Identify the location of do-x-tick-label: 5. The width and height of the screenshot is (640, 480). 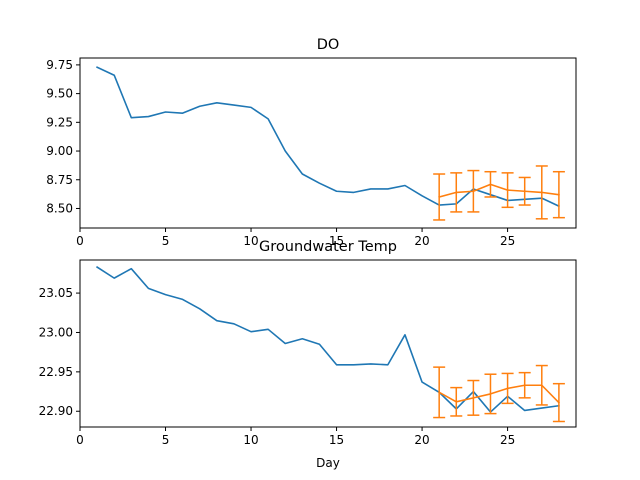
(166, 241).